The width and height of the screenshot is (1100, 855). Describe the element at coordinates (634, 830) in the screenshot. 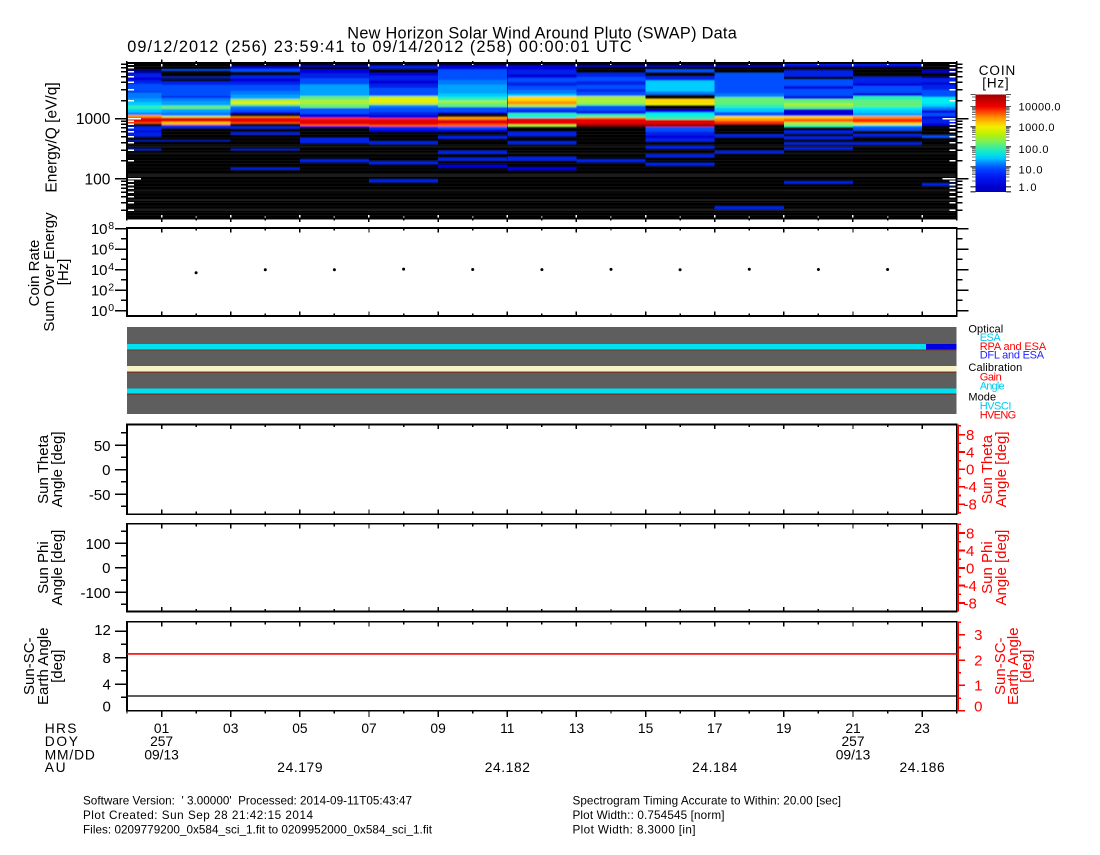

I see `svg-text: Plot Width: 8.3000 [in]` at that location.